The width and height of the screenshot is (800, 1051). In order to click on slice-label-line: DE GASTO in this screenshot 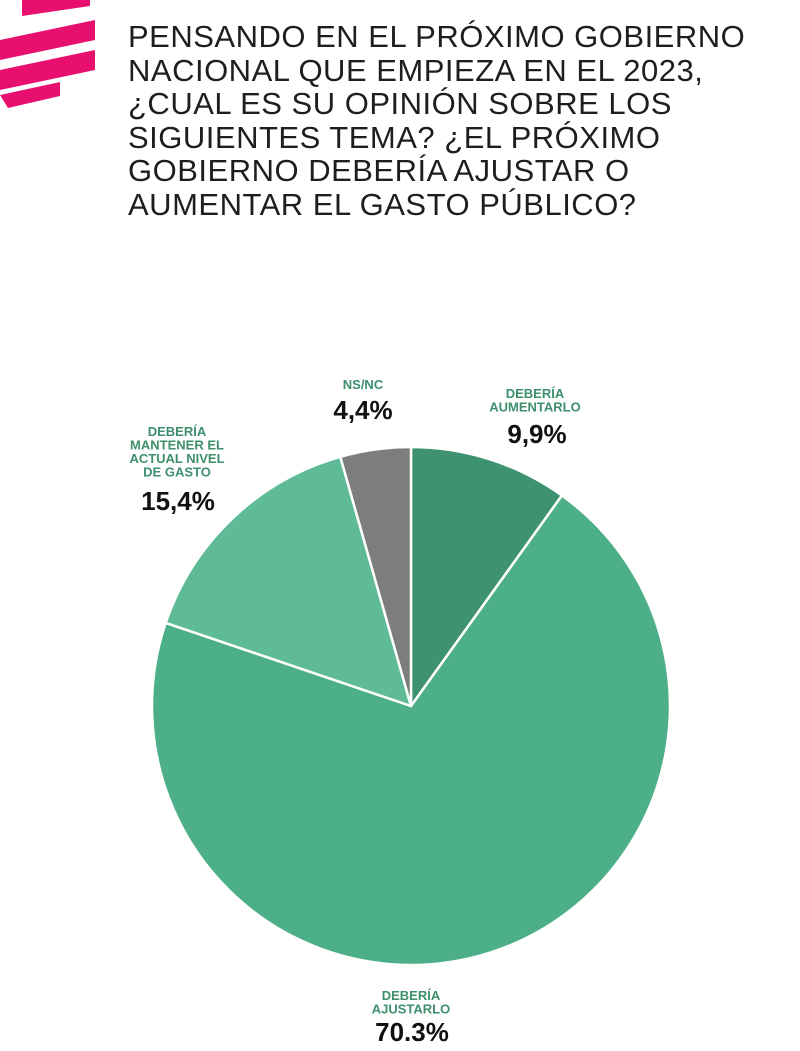, I will do `click(177, 472)`.